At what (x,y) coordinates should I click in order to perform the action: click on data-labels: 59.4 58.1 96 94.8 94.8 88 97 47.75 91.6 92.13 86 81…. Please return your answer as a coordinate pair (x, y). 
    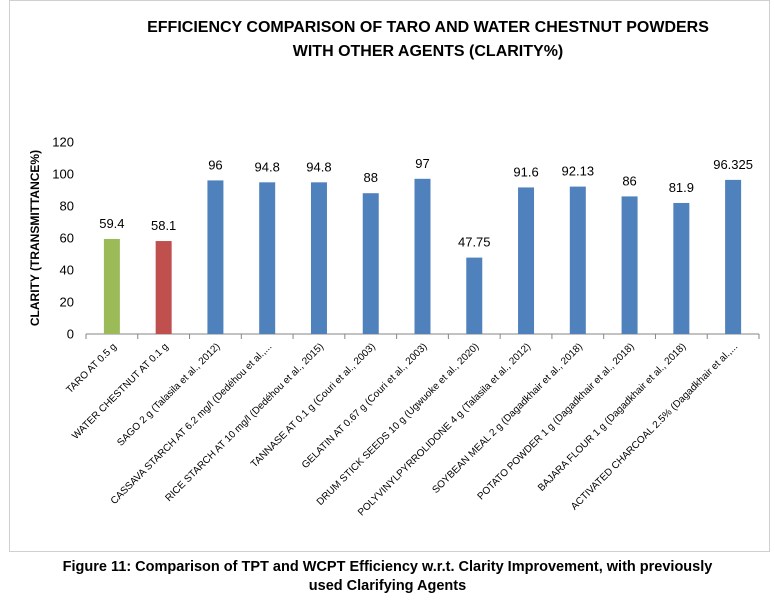
    Looking at the image, I should click on (426, 203).